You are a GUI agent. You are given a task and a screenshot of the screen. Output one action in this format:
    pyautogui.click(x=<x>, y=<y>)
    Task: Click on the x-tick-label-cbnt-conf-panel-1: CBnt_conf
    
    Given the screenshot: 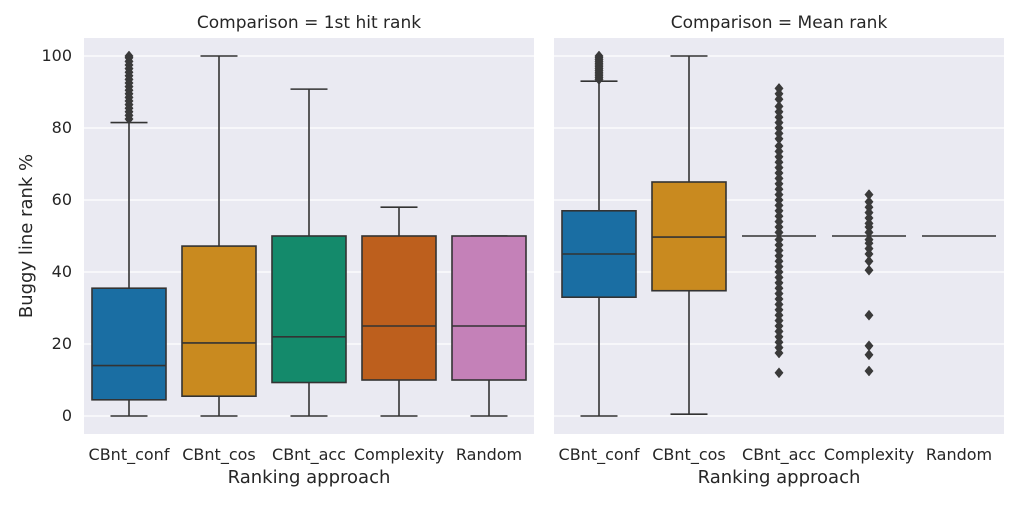 What is the action you would take?
    pyautogui.click(x=129, y=455)
    